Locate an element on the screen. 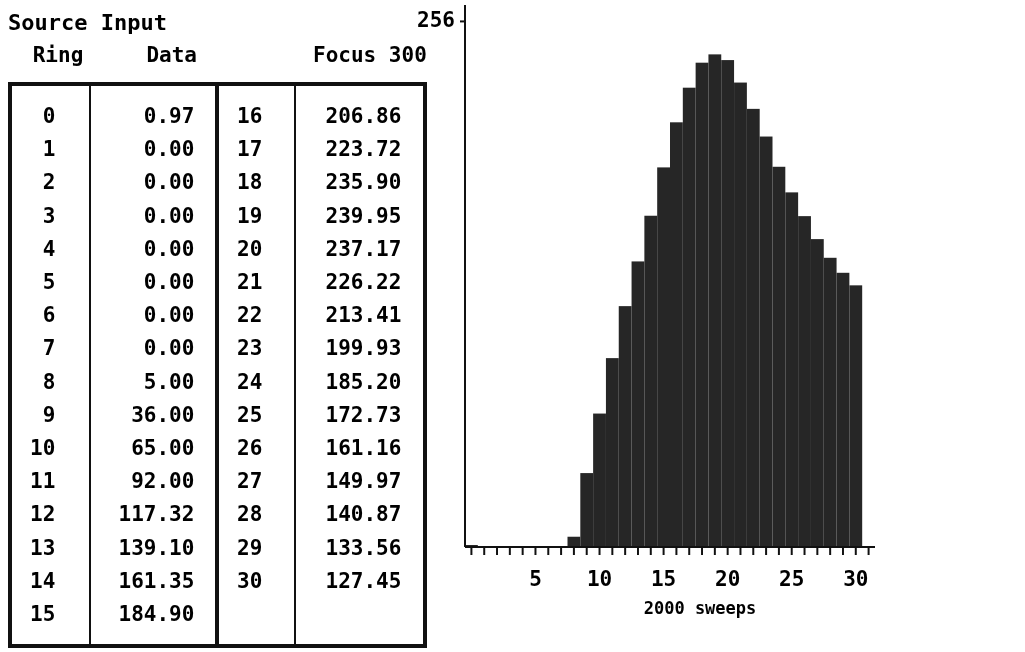 This screenshot has height=652, width=1025. text: 7 0.00 is located at coordinates (112, 348).